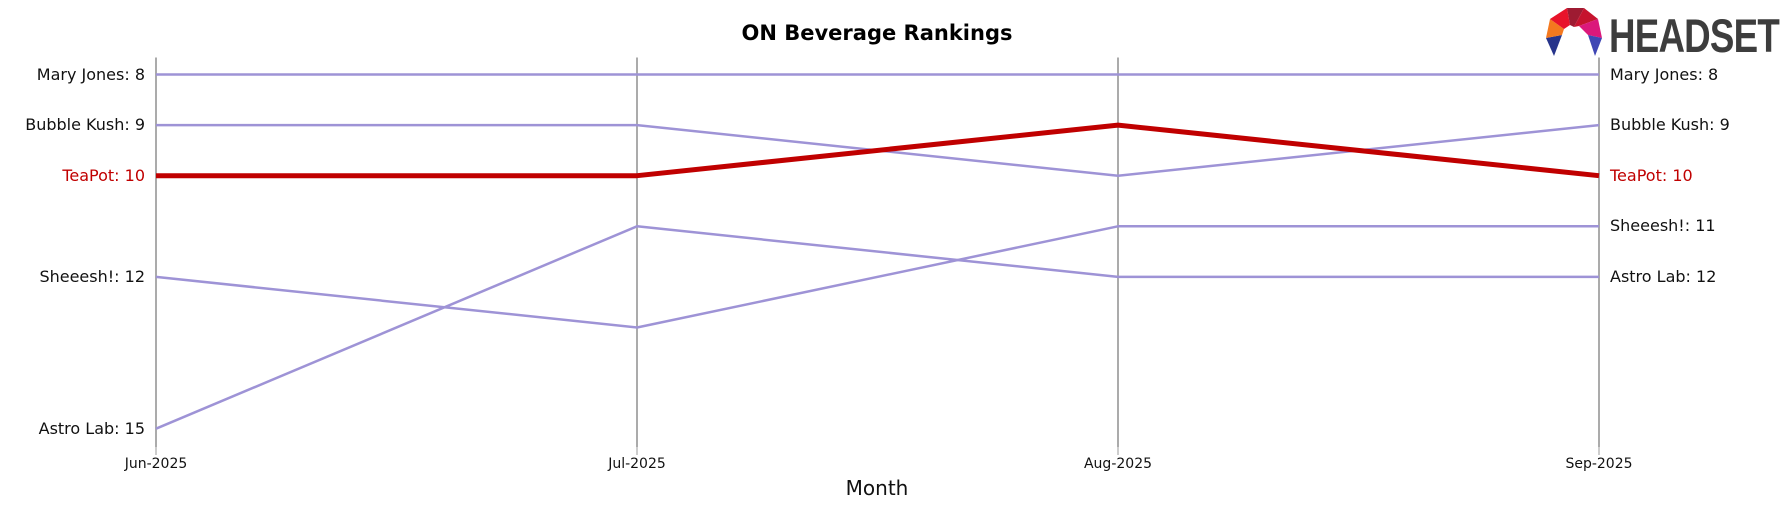 The width and height of the screenshot is (1783, 507). What do you see at coordinates (85, 125) in the screenshot?
I see `left-rank-label: Bubble Kush: 9` at bounding box center [85, 125].